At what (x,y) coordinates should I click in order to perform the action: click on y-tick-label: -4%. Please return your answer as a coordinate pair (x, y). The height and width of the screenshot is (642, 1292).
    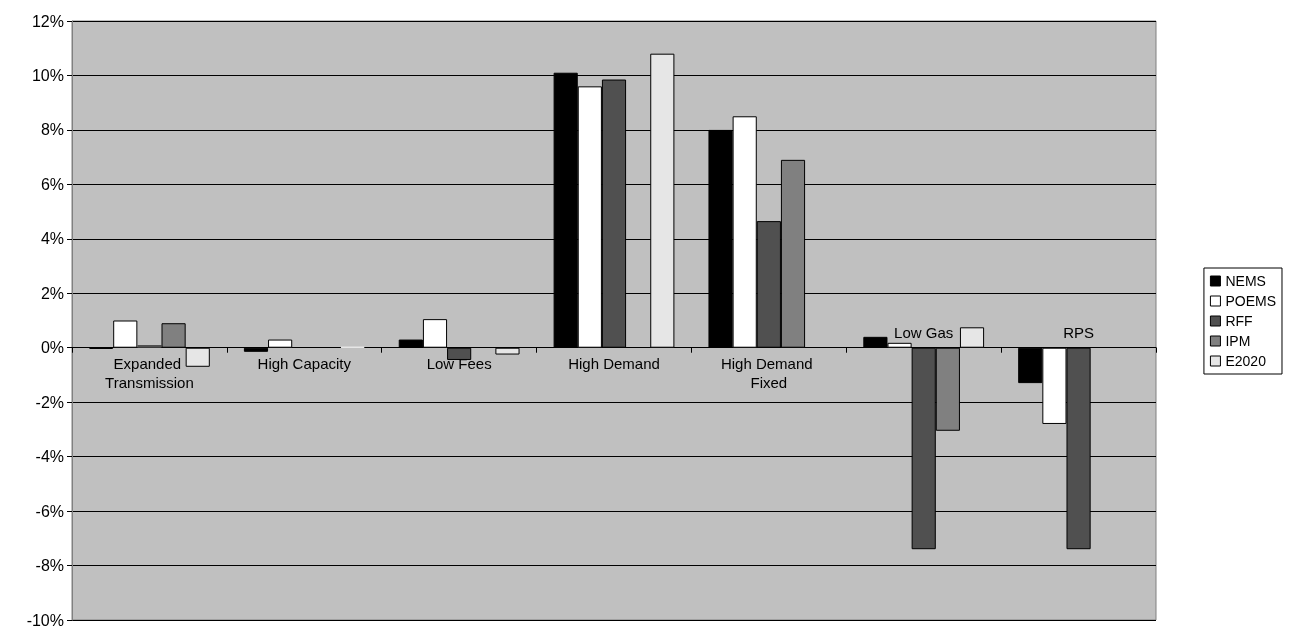
    Looking at the image, I should click on (49, 457).